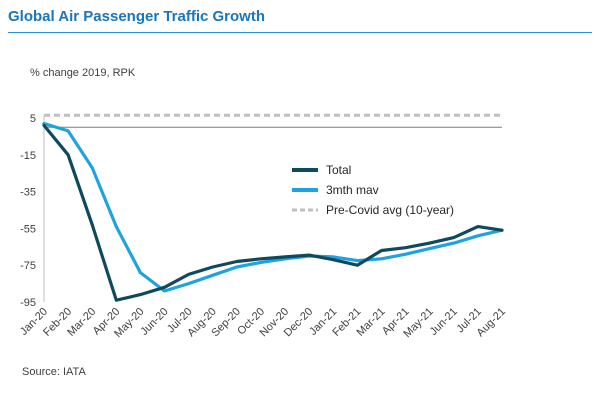  Describe the element at coordinates (33, 119) in the screenshot. I see `y-tick-label: 5` at that location.